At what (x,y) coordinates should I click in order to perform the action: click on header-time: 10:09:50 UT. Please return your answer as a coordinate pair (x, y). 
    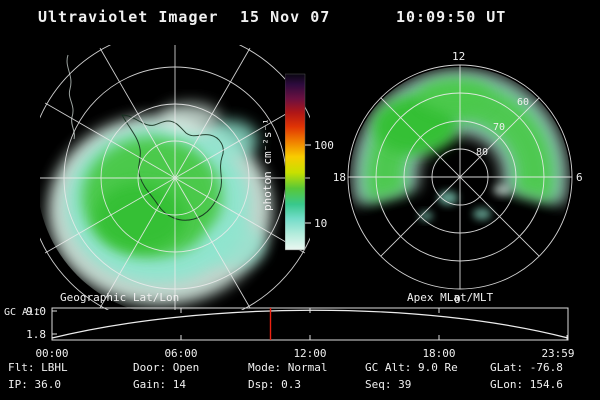
    Looking at the image, I should click on (451, 17).